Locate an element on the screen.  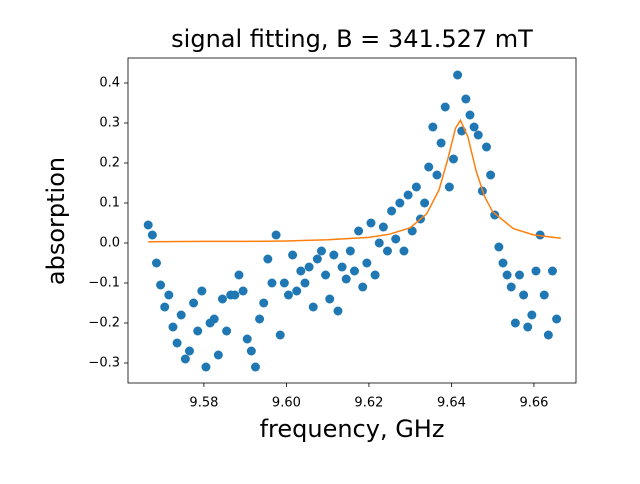
x-tick-label: 9.58 is located at coordinates (203, 403).